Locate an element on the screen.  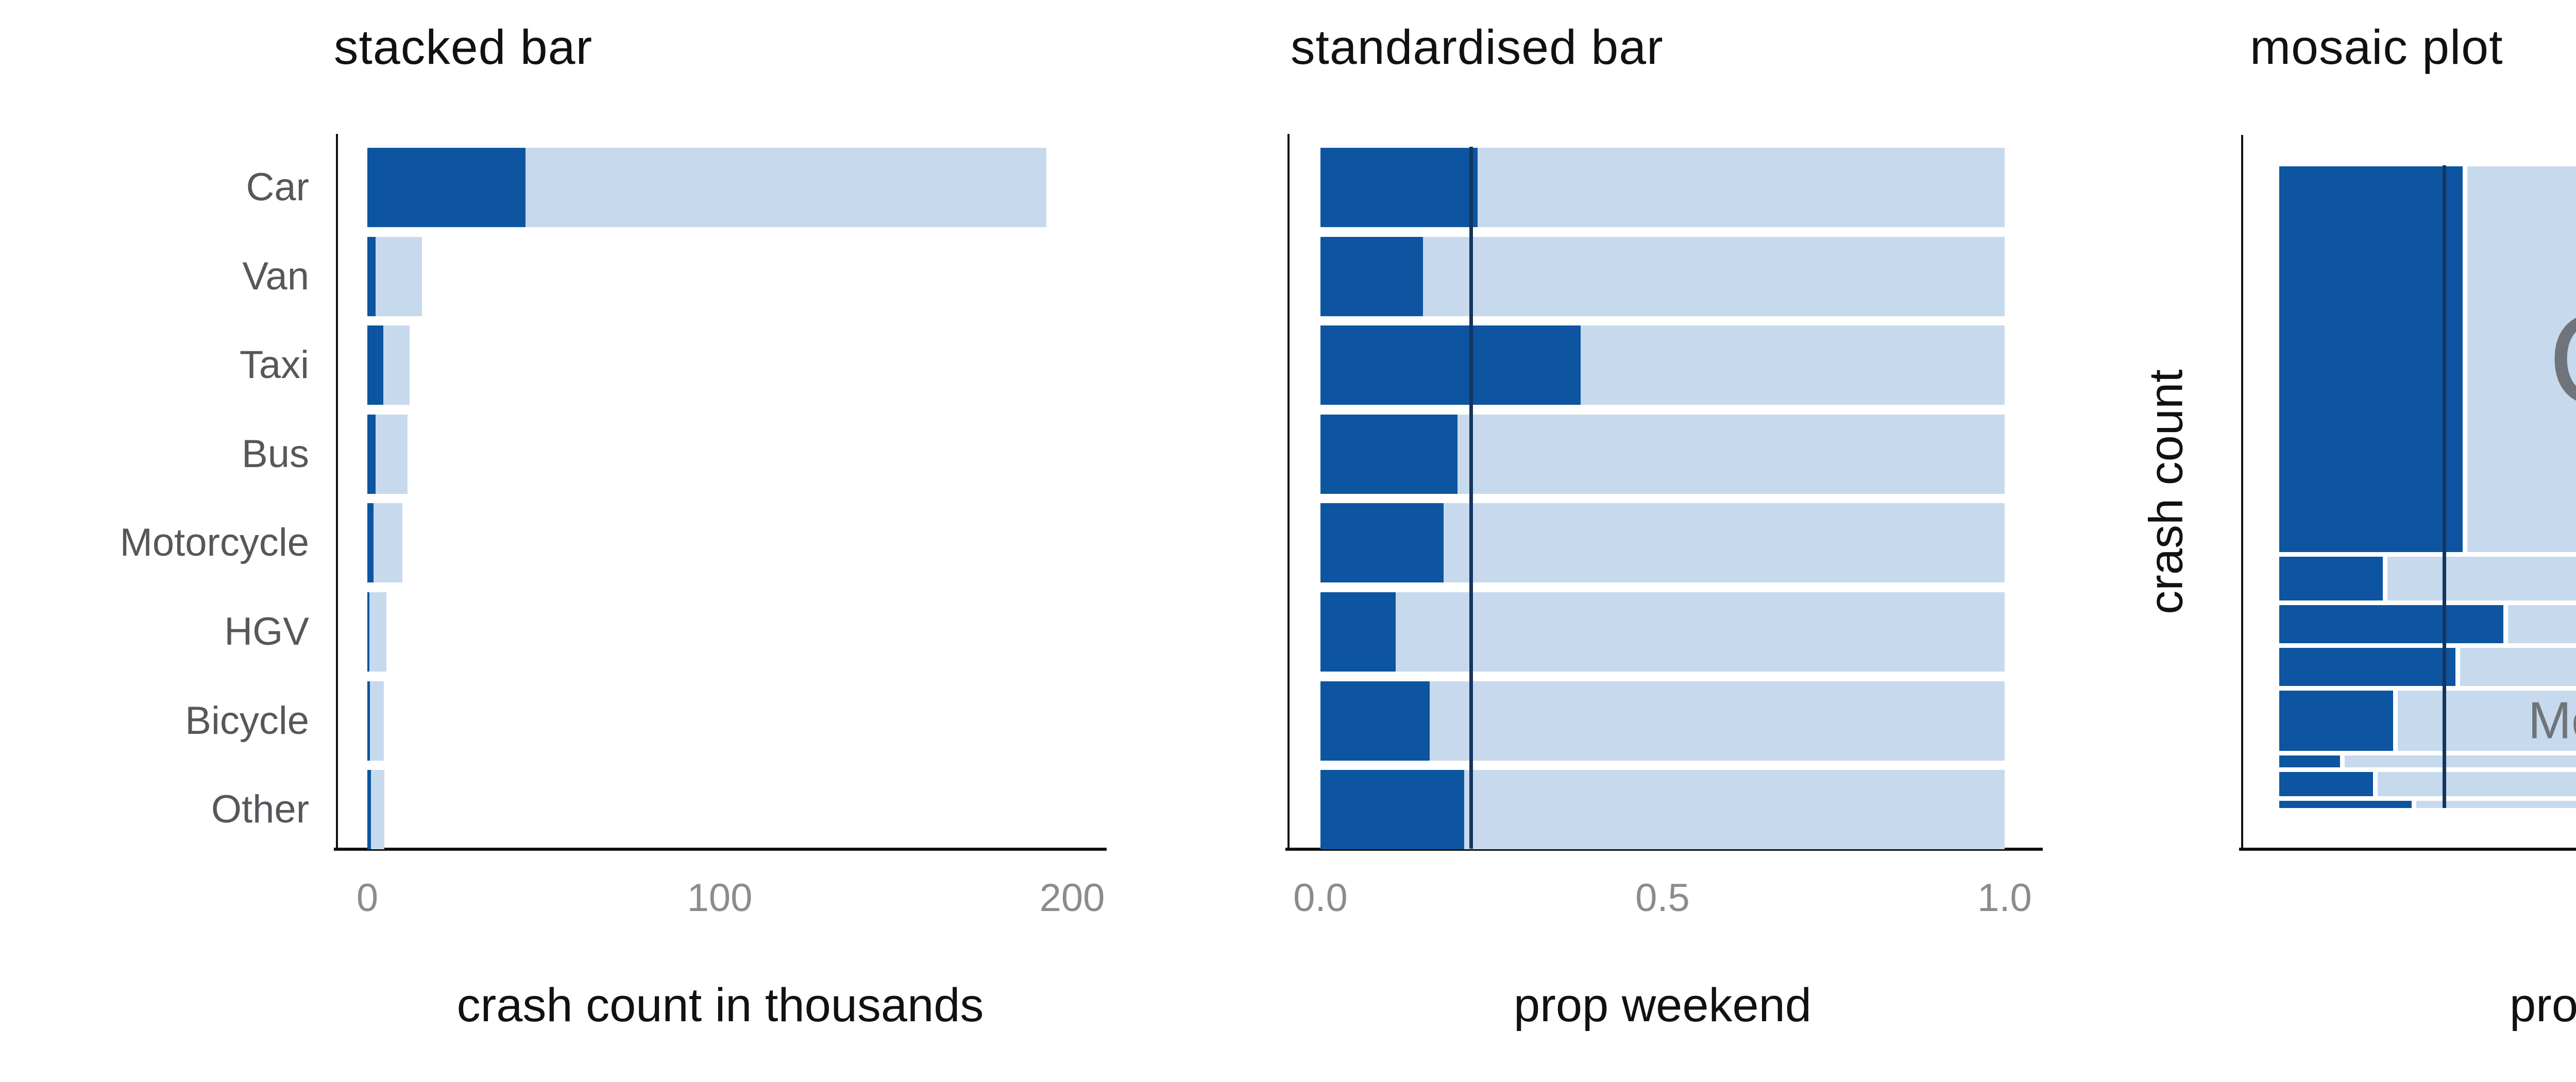
category-label-bus: Bus is located at coordinates (275, 454).